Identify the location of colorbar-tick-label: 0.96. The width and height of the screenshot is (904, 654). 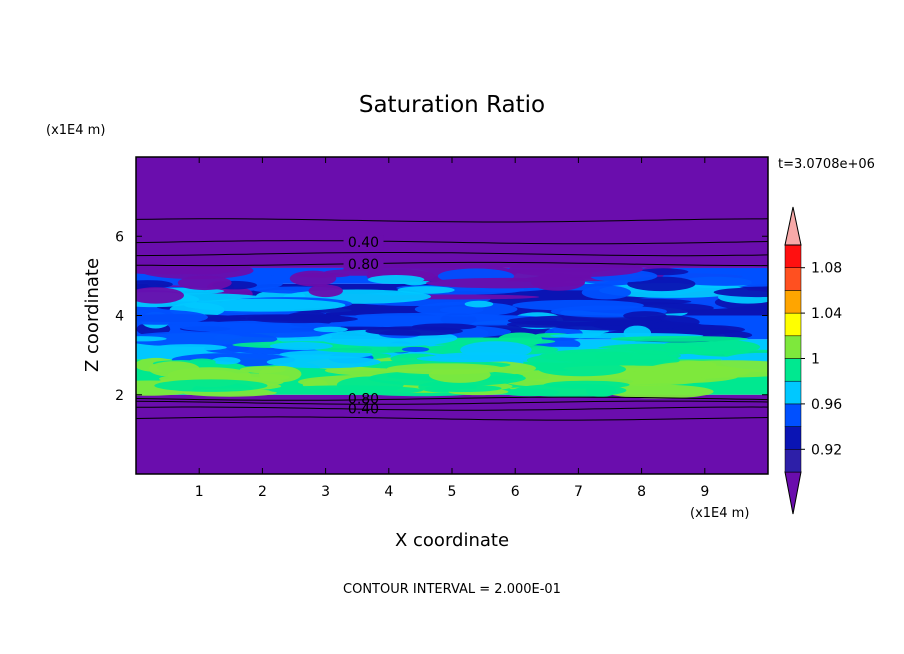
(826, 405).